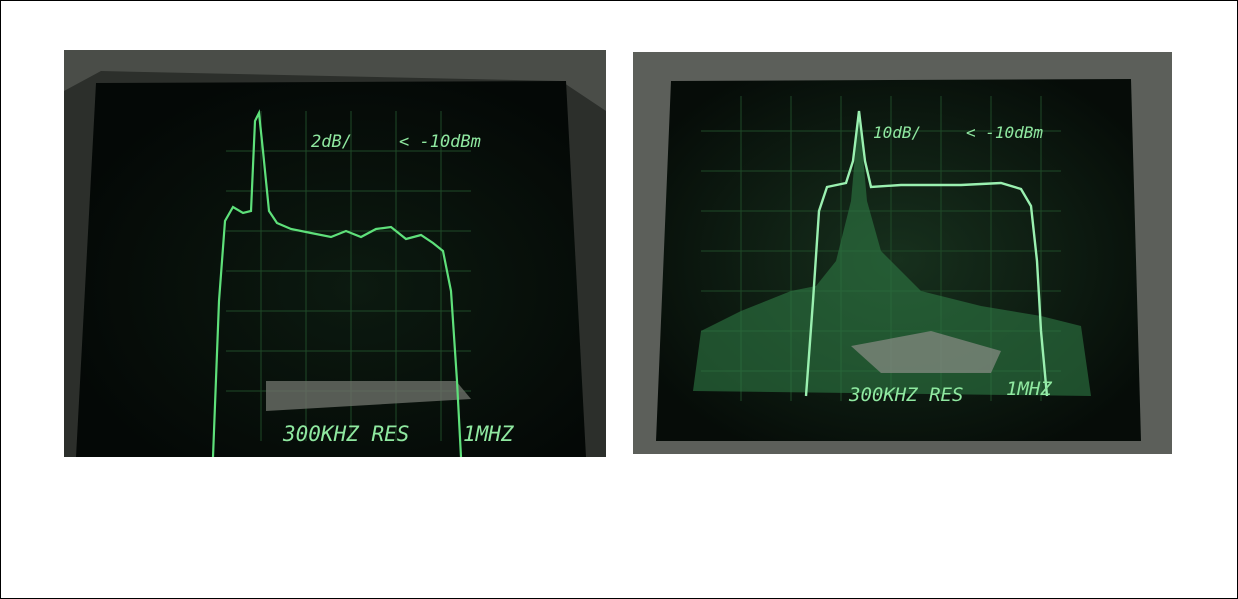  I want to click on scale-label: 2dB/, so click(331, 142).